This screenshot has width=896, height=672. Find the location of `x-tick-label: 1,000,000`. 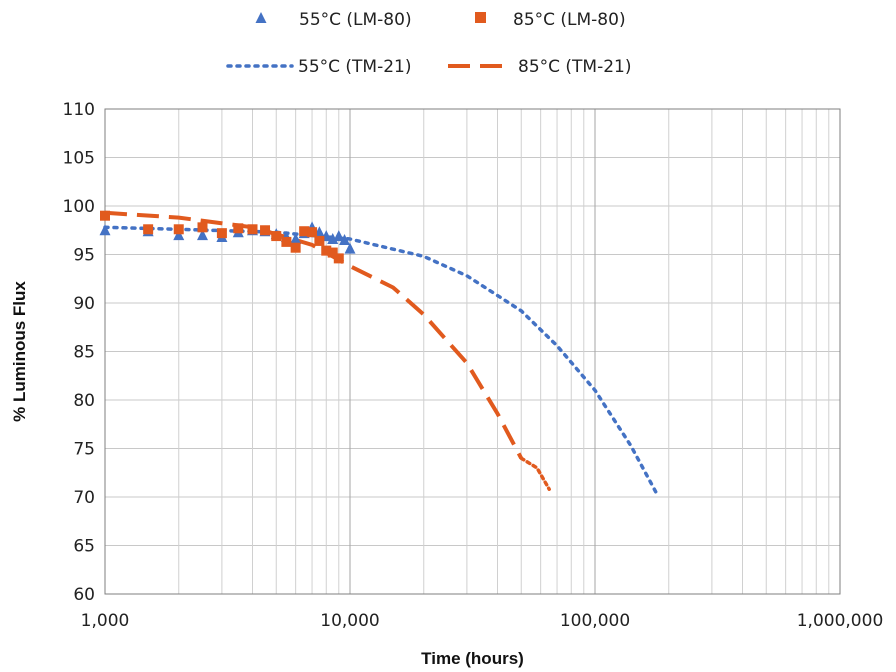

x-tick-label: 1,000,000 is located at coordinates (840, 621).